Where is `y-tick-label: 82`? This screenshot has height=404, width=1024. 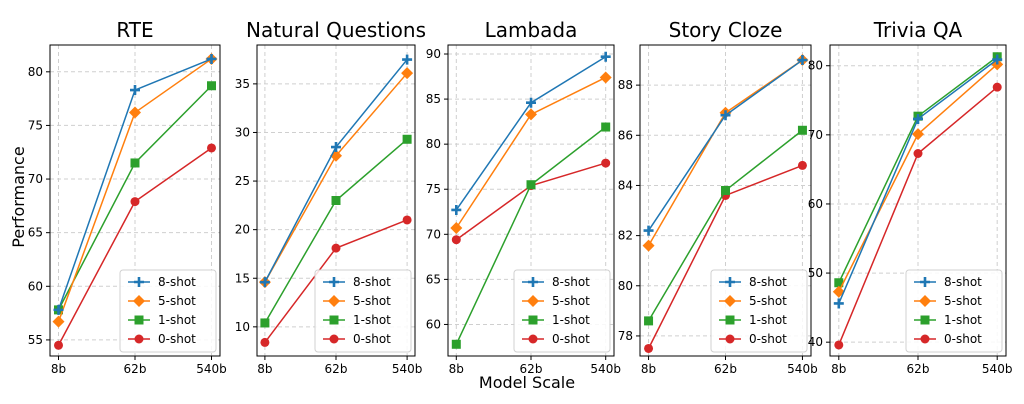
y-tick-label: 82 is located at coordinates (625, 236).